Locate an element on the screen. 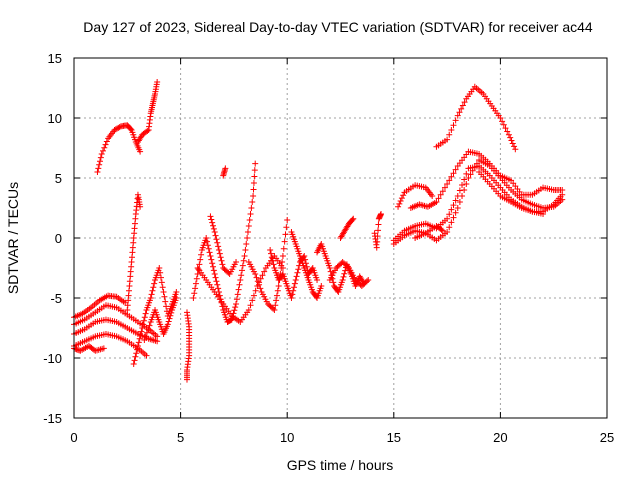  y-tick-label: 10 is located at coordinates (55, 118).